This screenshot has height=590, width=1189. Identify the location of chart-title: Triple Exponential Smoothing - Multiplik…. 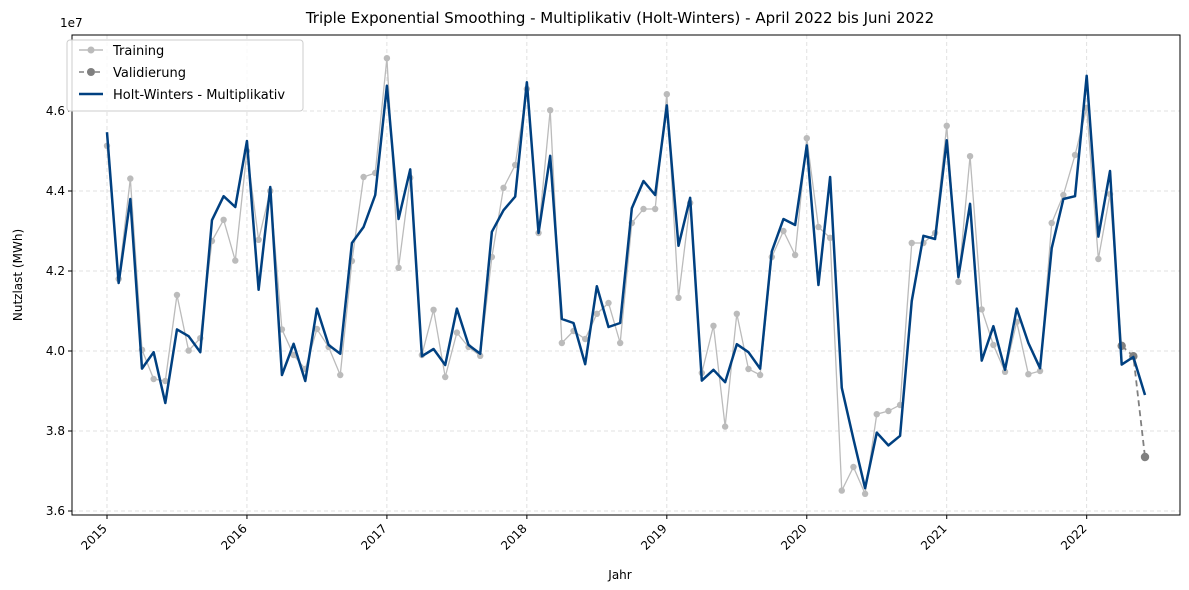
(619, 18).